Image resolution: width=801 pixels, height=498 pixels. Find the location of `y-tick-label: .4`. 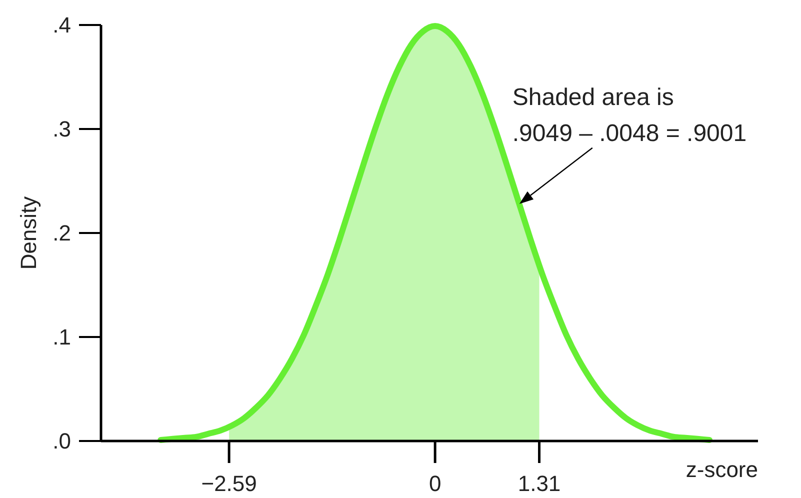

y-tick-label: .4 is located at coordinates (61, 25).